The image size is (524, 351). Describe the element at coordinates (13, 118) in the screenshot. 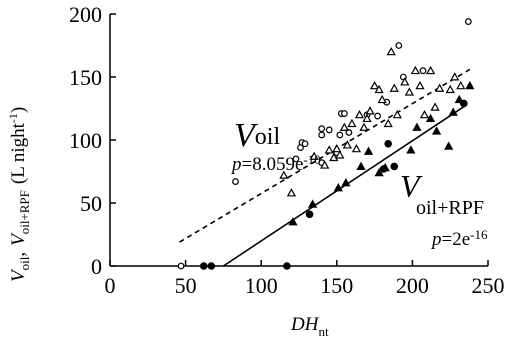

I see `y-axis-title-unit-exp: -1` at that location.